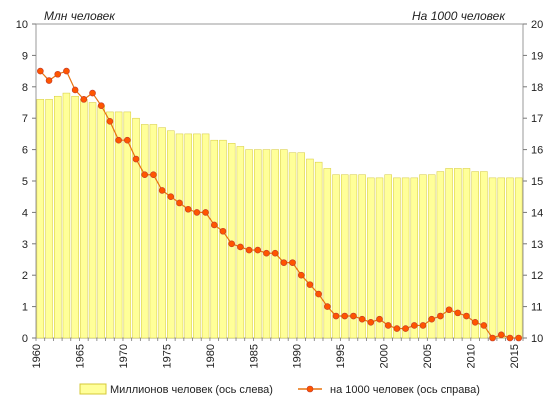 The height and width of the screenshot is (409, 555). What do you see at coordinates (537, 276) in the screenshot?
I see `right-axis-tick-label: 12` at bounding box center [537, 276].